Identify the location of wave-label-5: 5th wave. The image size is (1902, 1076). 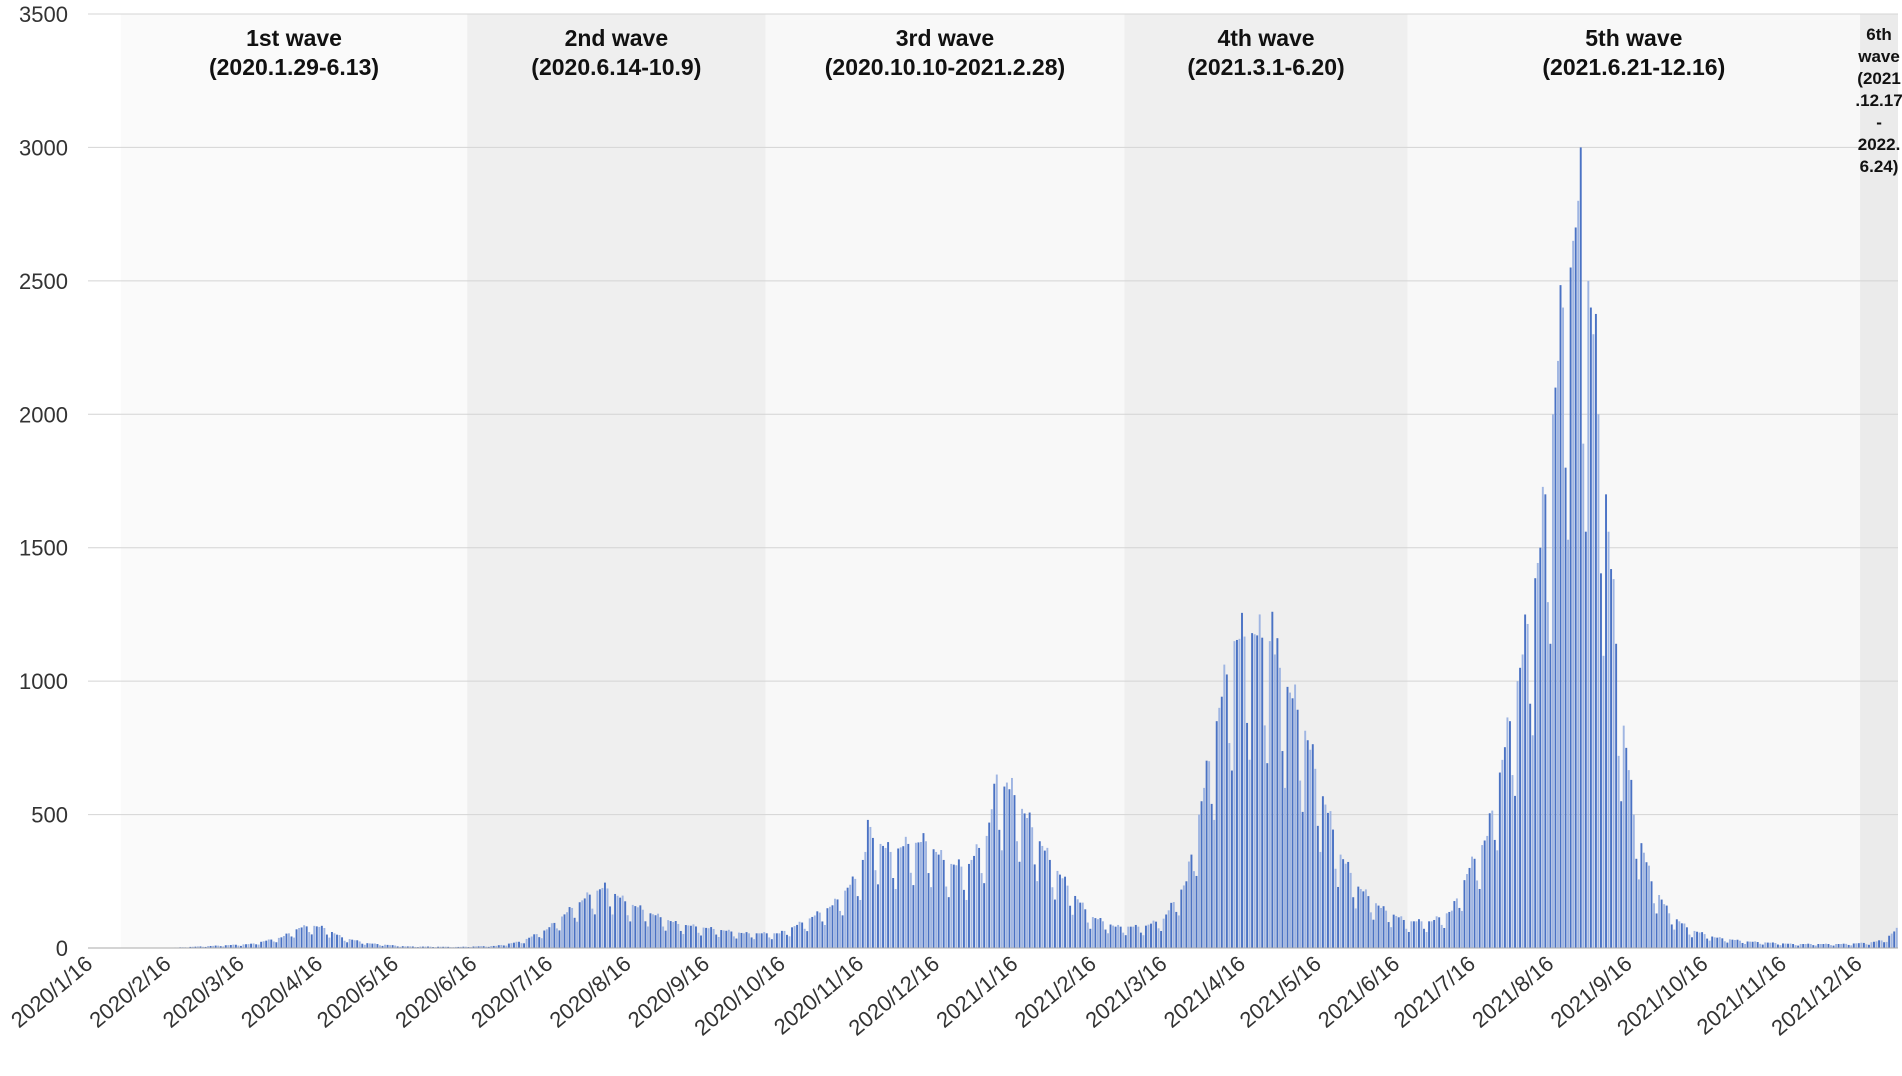
(1633, 38).